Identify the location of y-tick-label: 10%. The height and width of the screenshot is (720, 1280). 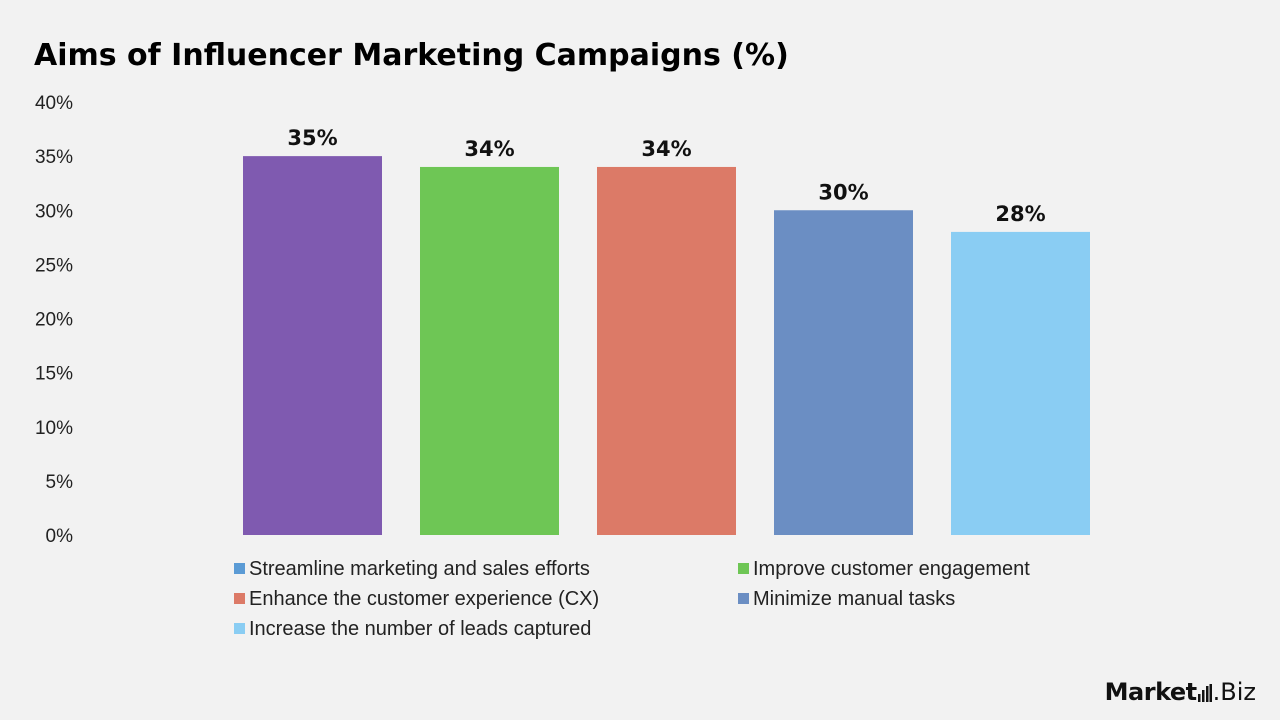
(54, 428).